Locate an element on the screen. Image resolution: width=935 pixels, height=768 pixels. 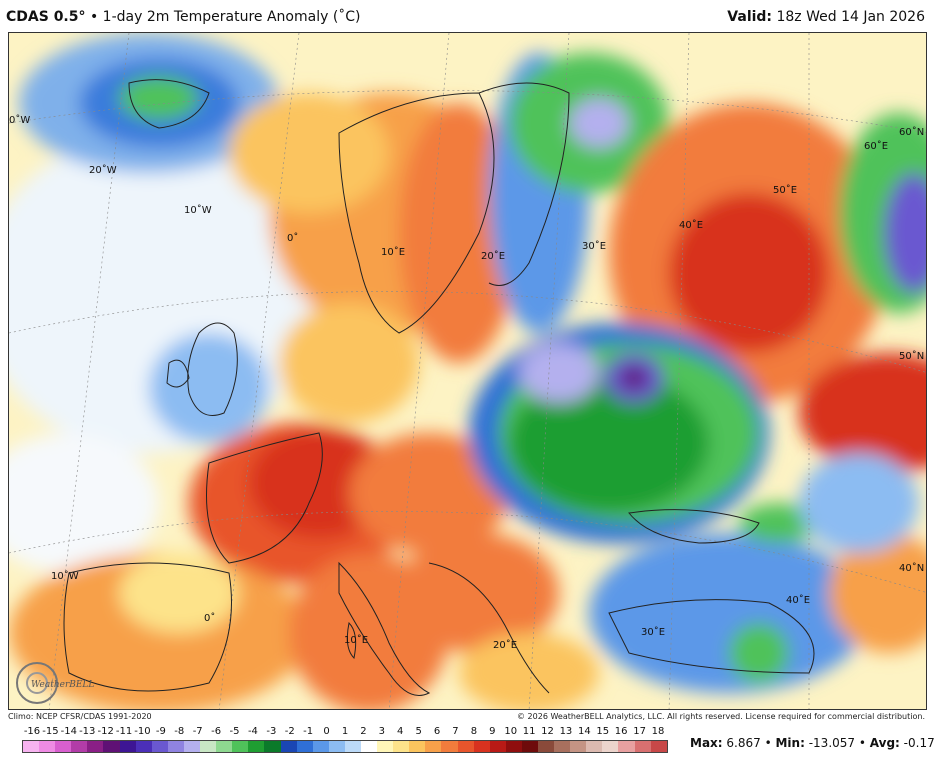
legend-label: -6 is located at coordinates (216, 731).